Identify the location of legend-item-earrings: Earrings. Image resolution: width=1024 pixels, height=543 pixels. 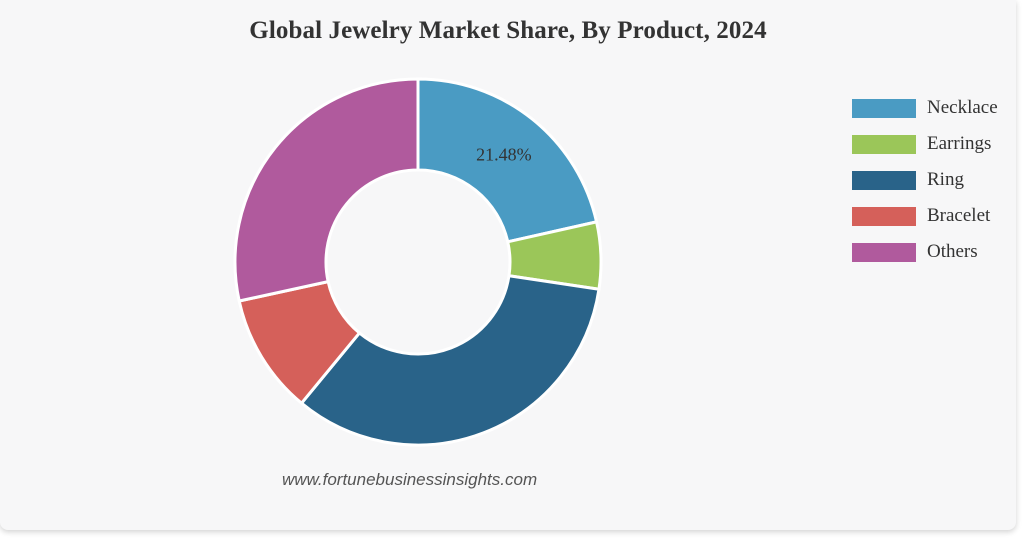
(925, 144).